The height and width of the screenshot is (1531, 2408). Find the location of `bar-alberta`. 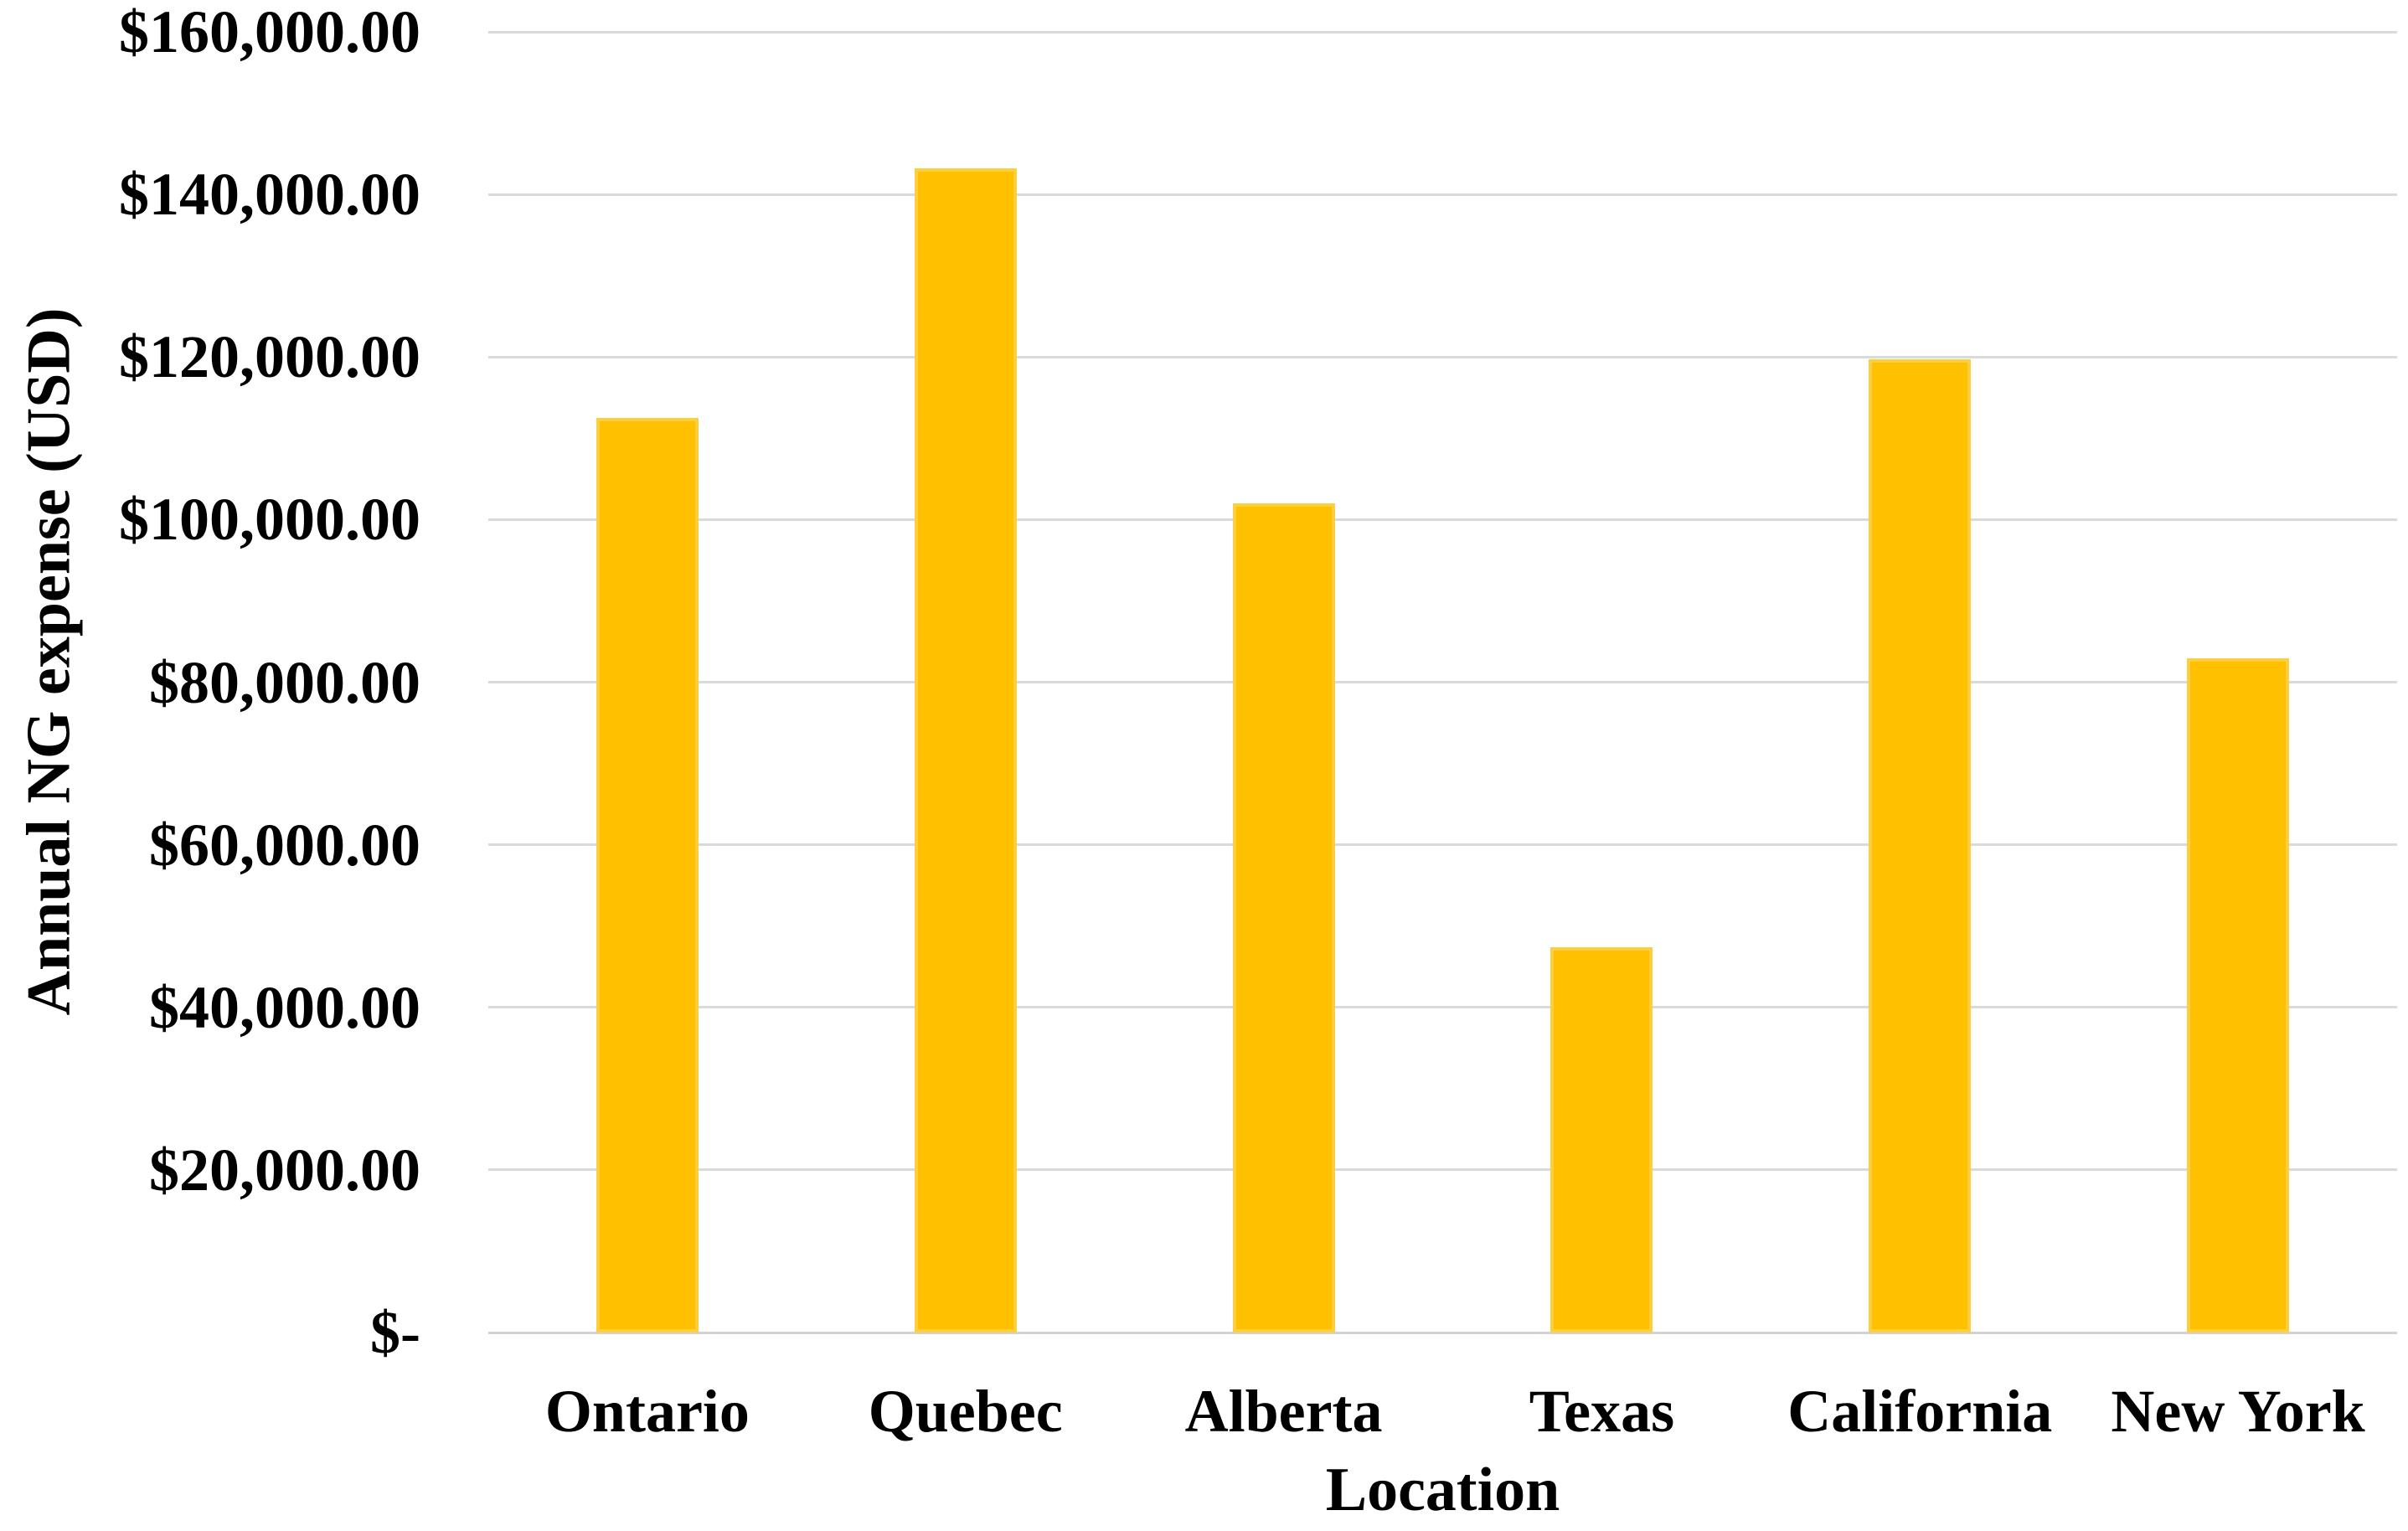

bar-alberta is located at coordinates (1283, 918).